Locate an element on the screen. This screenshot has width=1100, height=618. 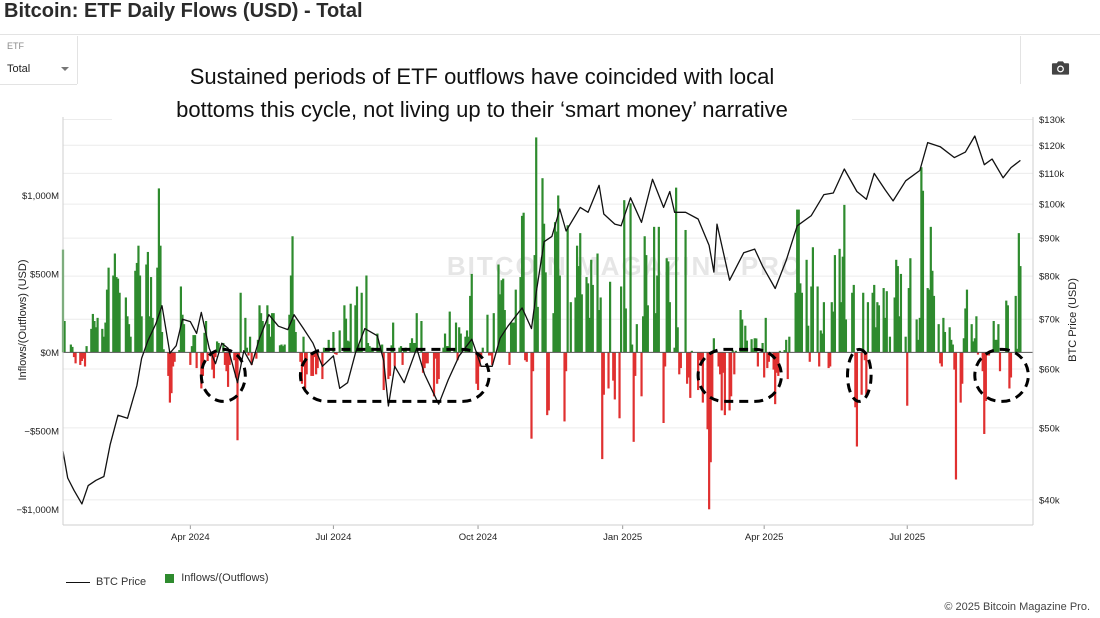
chevron-down-icon is located at coordinates (65, 69).